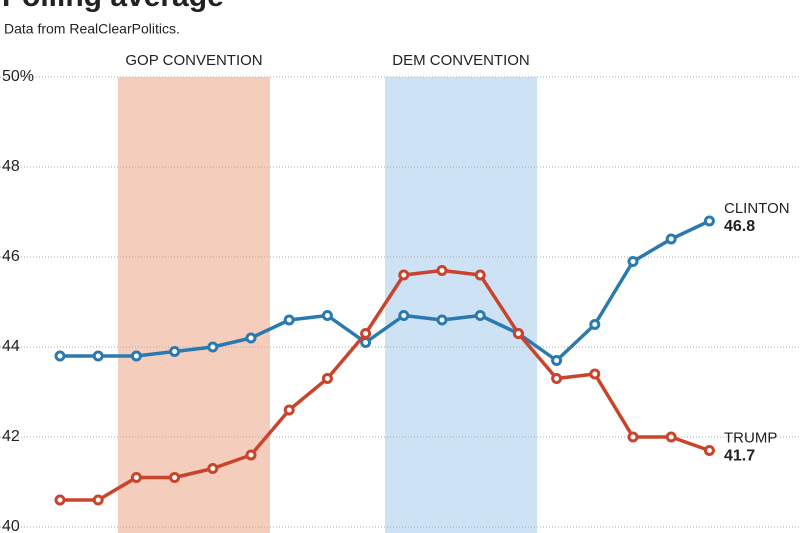 This screenshot has width=800, height=533. Describe the element at coordinates (461, 60) in the screenshot. I see `annotation: DEM CONVENTION` at that location.